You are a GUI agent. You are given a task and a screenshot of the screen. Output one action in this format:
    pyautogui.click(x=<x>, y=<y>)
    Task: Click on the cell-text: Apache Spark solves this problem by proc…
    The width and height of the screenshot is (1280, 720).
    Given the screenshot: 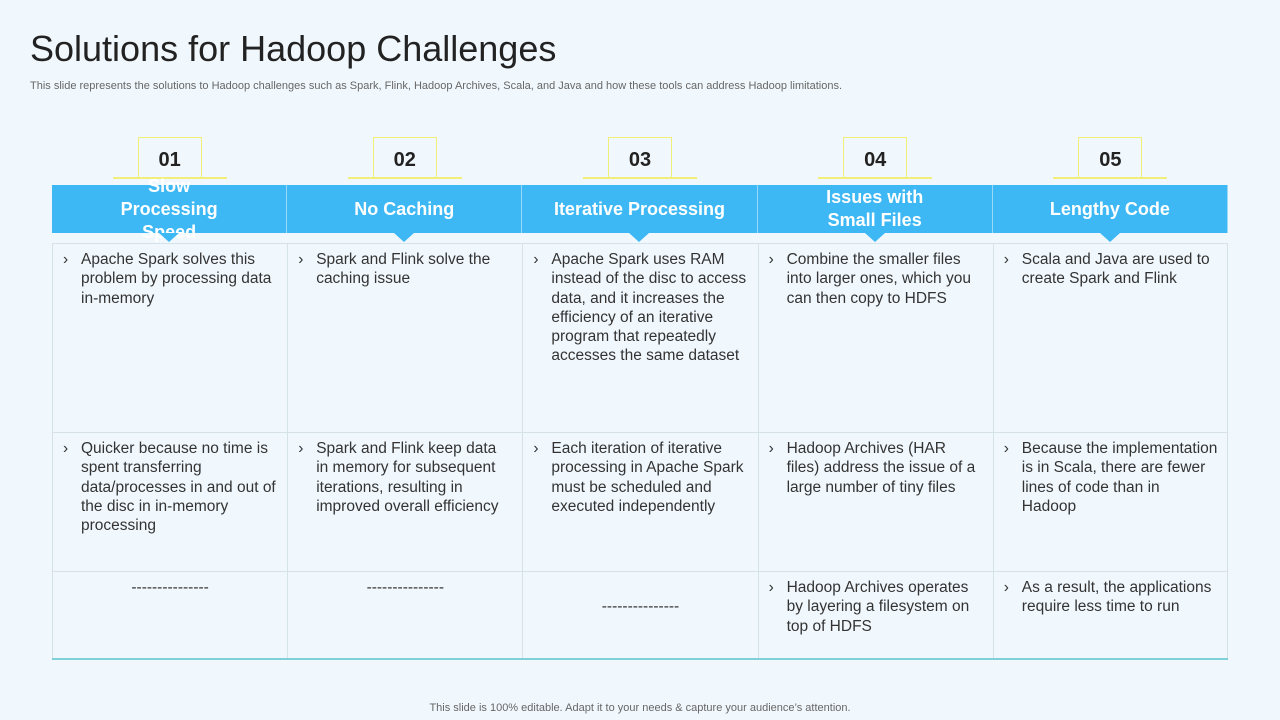 What is the action you would take?
    pyautogui.click(x=176, y=279)
    